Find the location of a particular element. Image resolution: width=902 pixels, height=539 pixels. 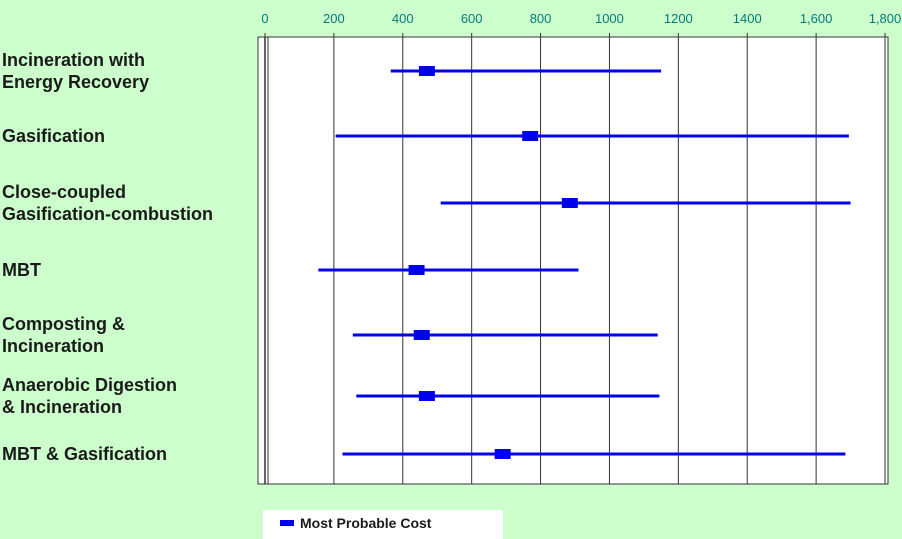

category-label: Energy Recovery is located at coordinates (75, 82).